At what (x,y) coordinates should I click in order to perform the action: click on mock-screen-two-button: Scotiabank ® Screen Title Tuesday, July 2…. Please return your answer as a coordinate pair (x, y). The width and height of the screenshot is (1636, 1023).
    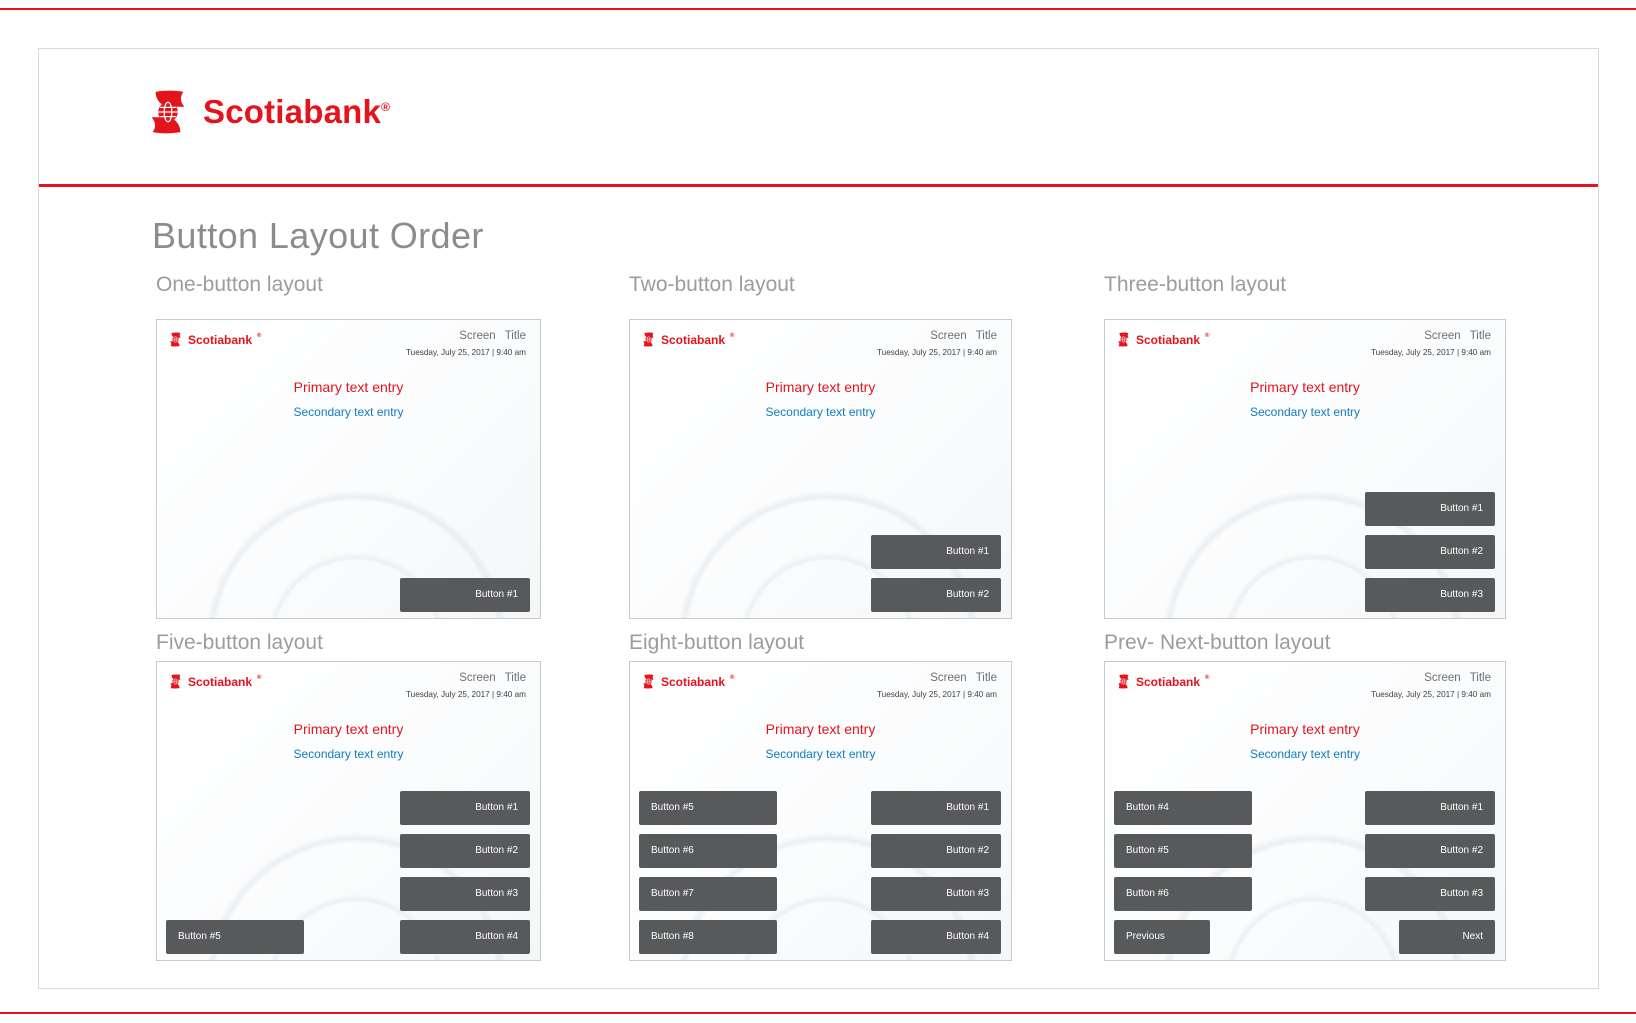
    Looking at the image, I should click on (820, 469).